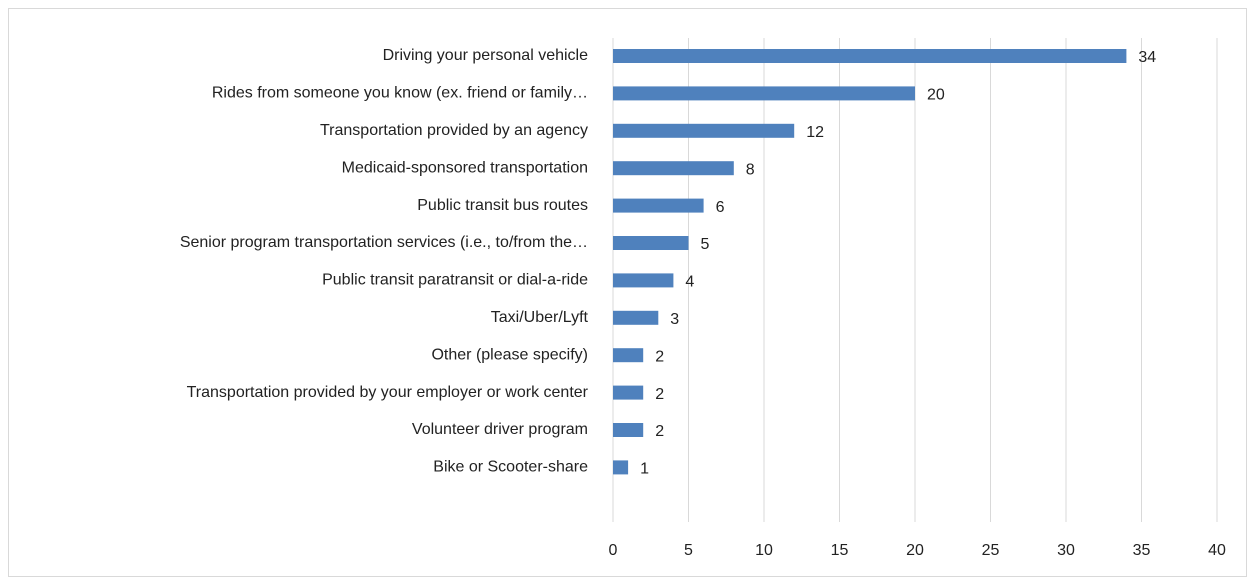  I want to click on data-label: 4, so click(689, 282).